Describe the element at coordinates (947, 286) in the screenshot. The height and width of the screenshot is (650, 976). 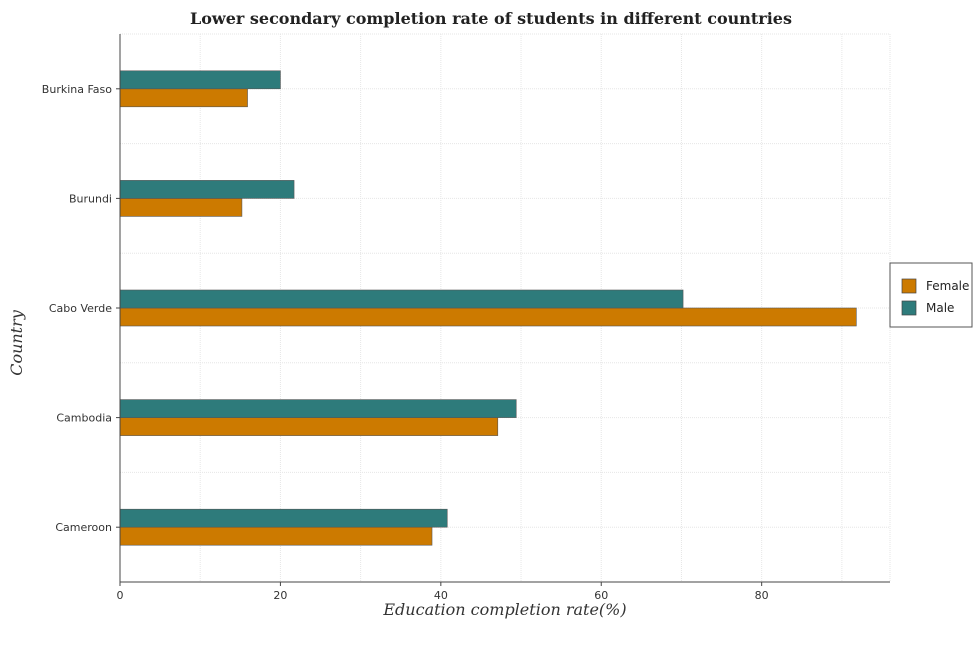
I see `legend-label-female: Female` at that location.